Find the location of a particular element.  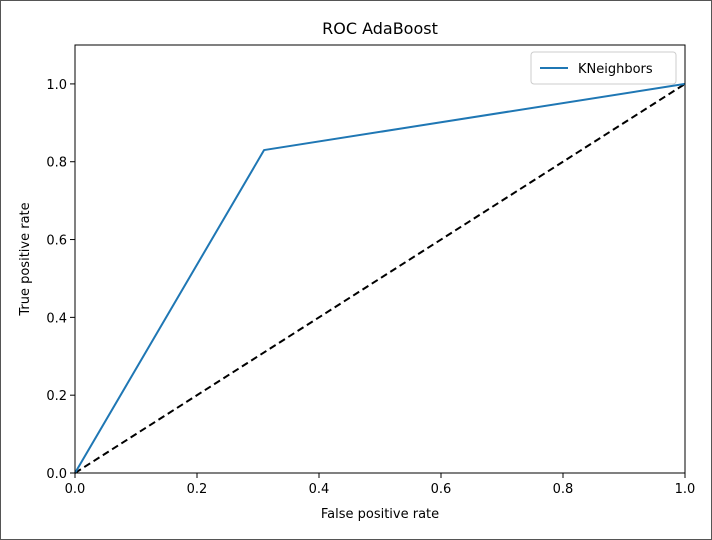

y-tick-label: 0.0 is located at coordinates (56, 474).